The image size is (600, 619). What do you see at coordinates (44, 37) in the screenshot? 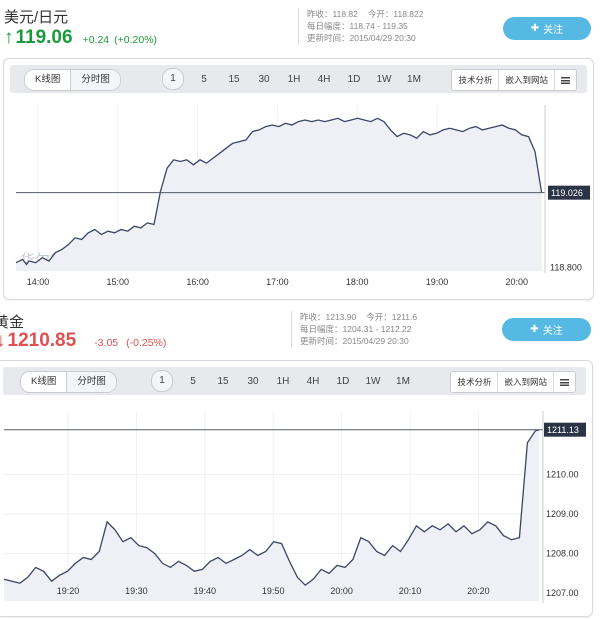
I see `last-price: 119.06` at bounding box center [44, 37].